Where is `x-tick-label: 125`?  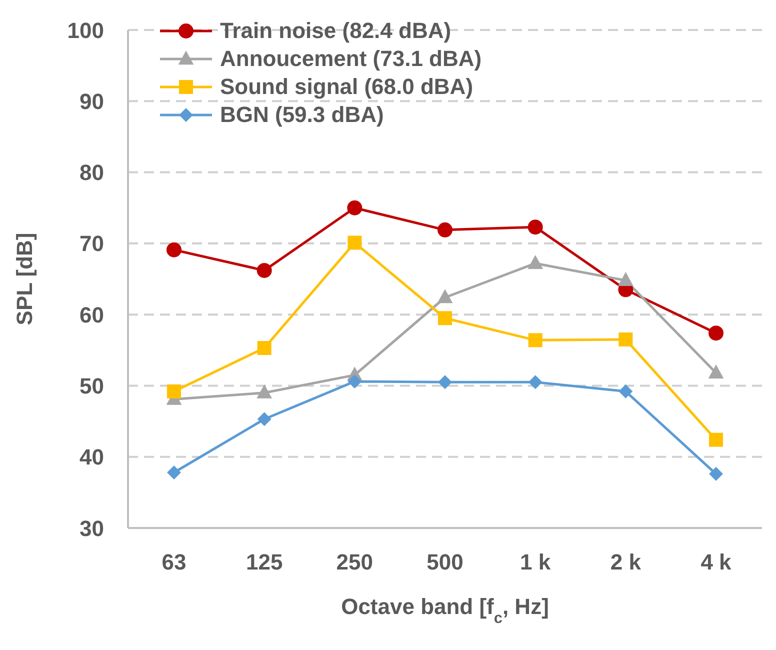 x-tick-label: 125 is located at coordinates (264, 562).